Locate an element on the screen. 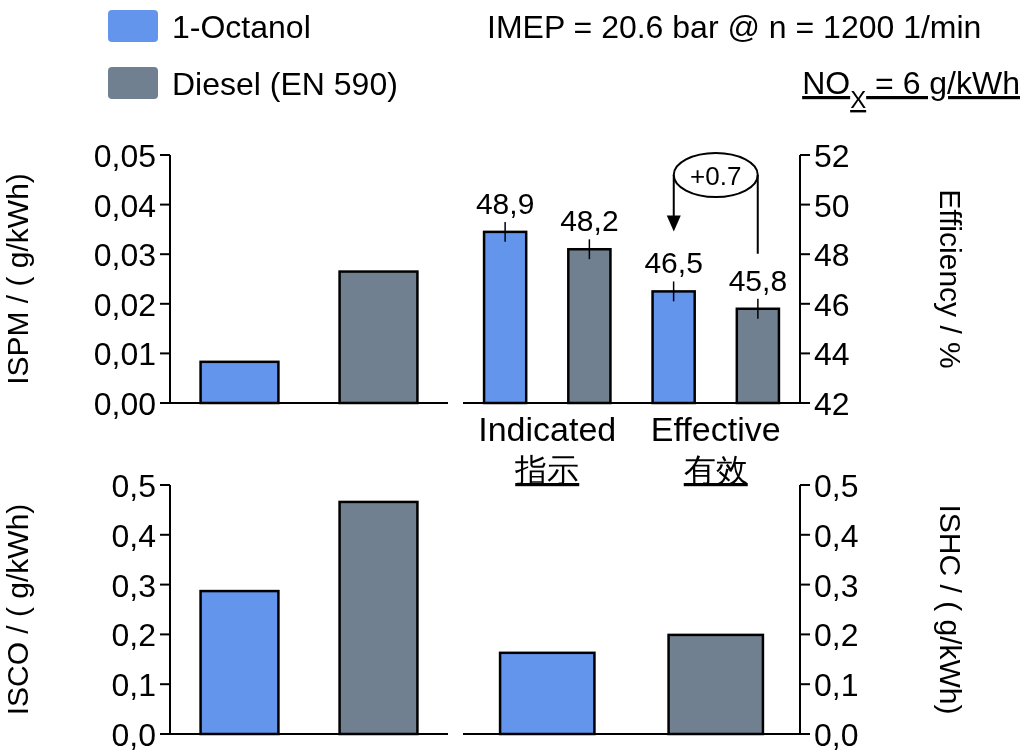 The image size is (1026, 756). text: NO$_{X}$ = 6 g/kWh is located at coordinates (911, 89).